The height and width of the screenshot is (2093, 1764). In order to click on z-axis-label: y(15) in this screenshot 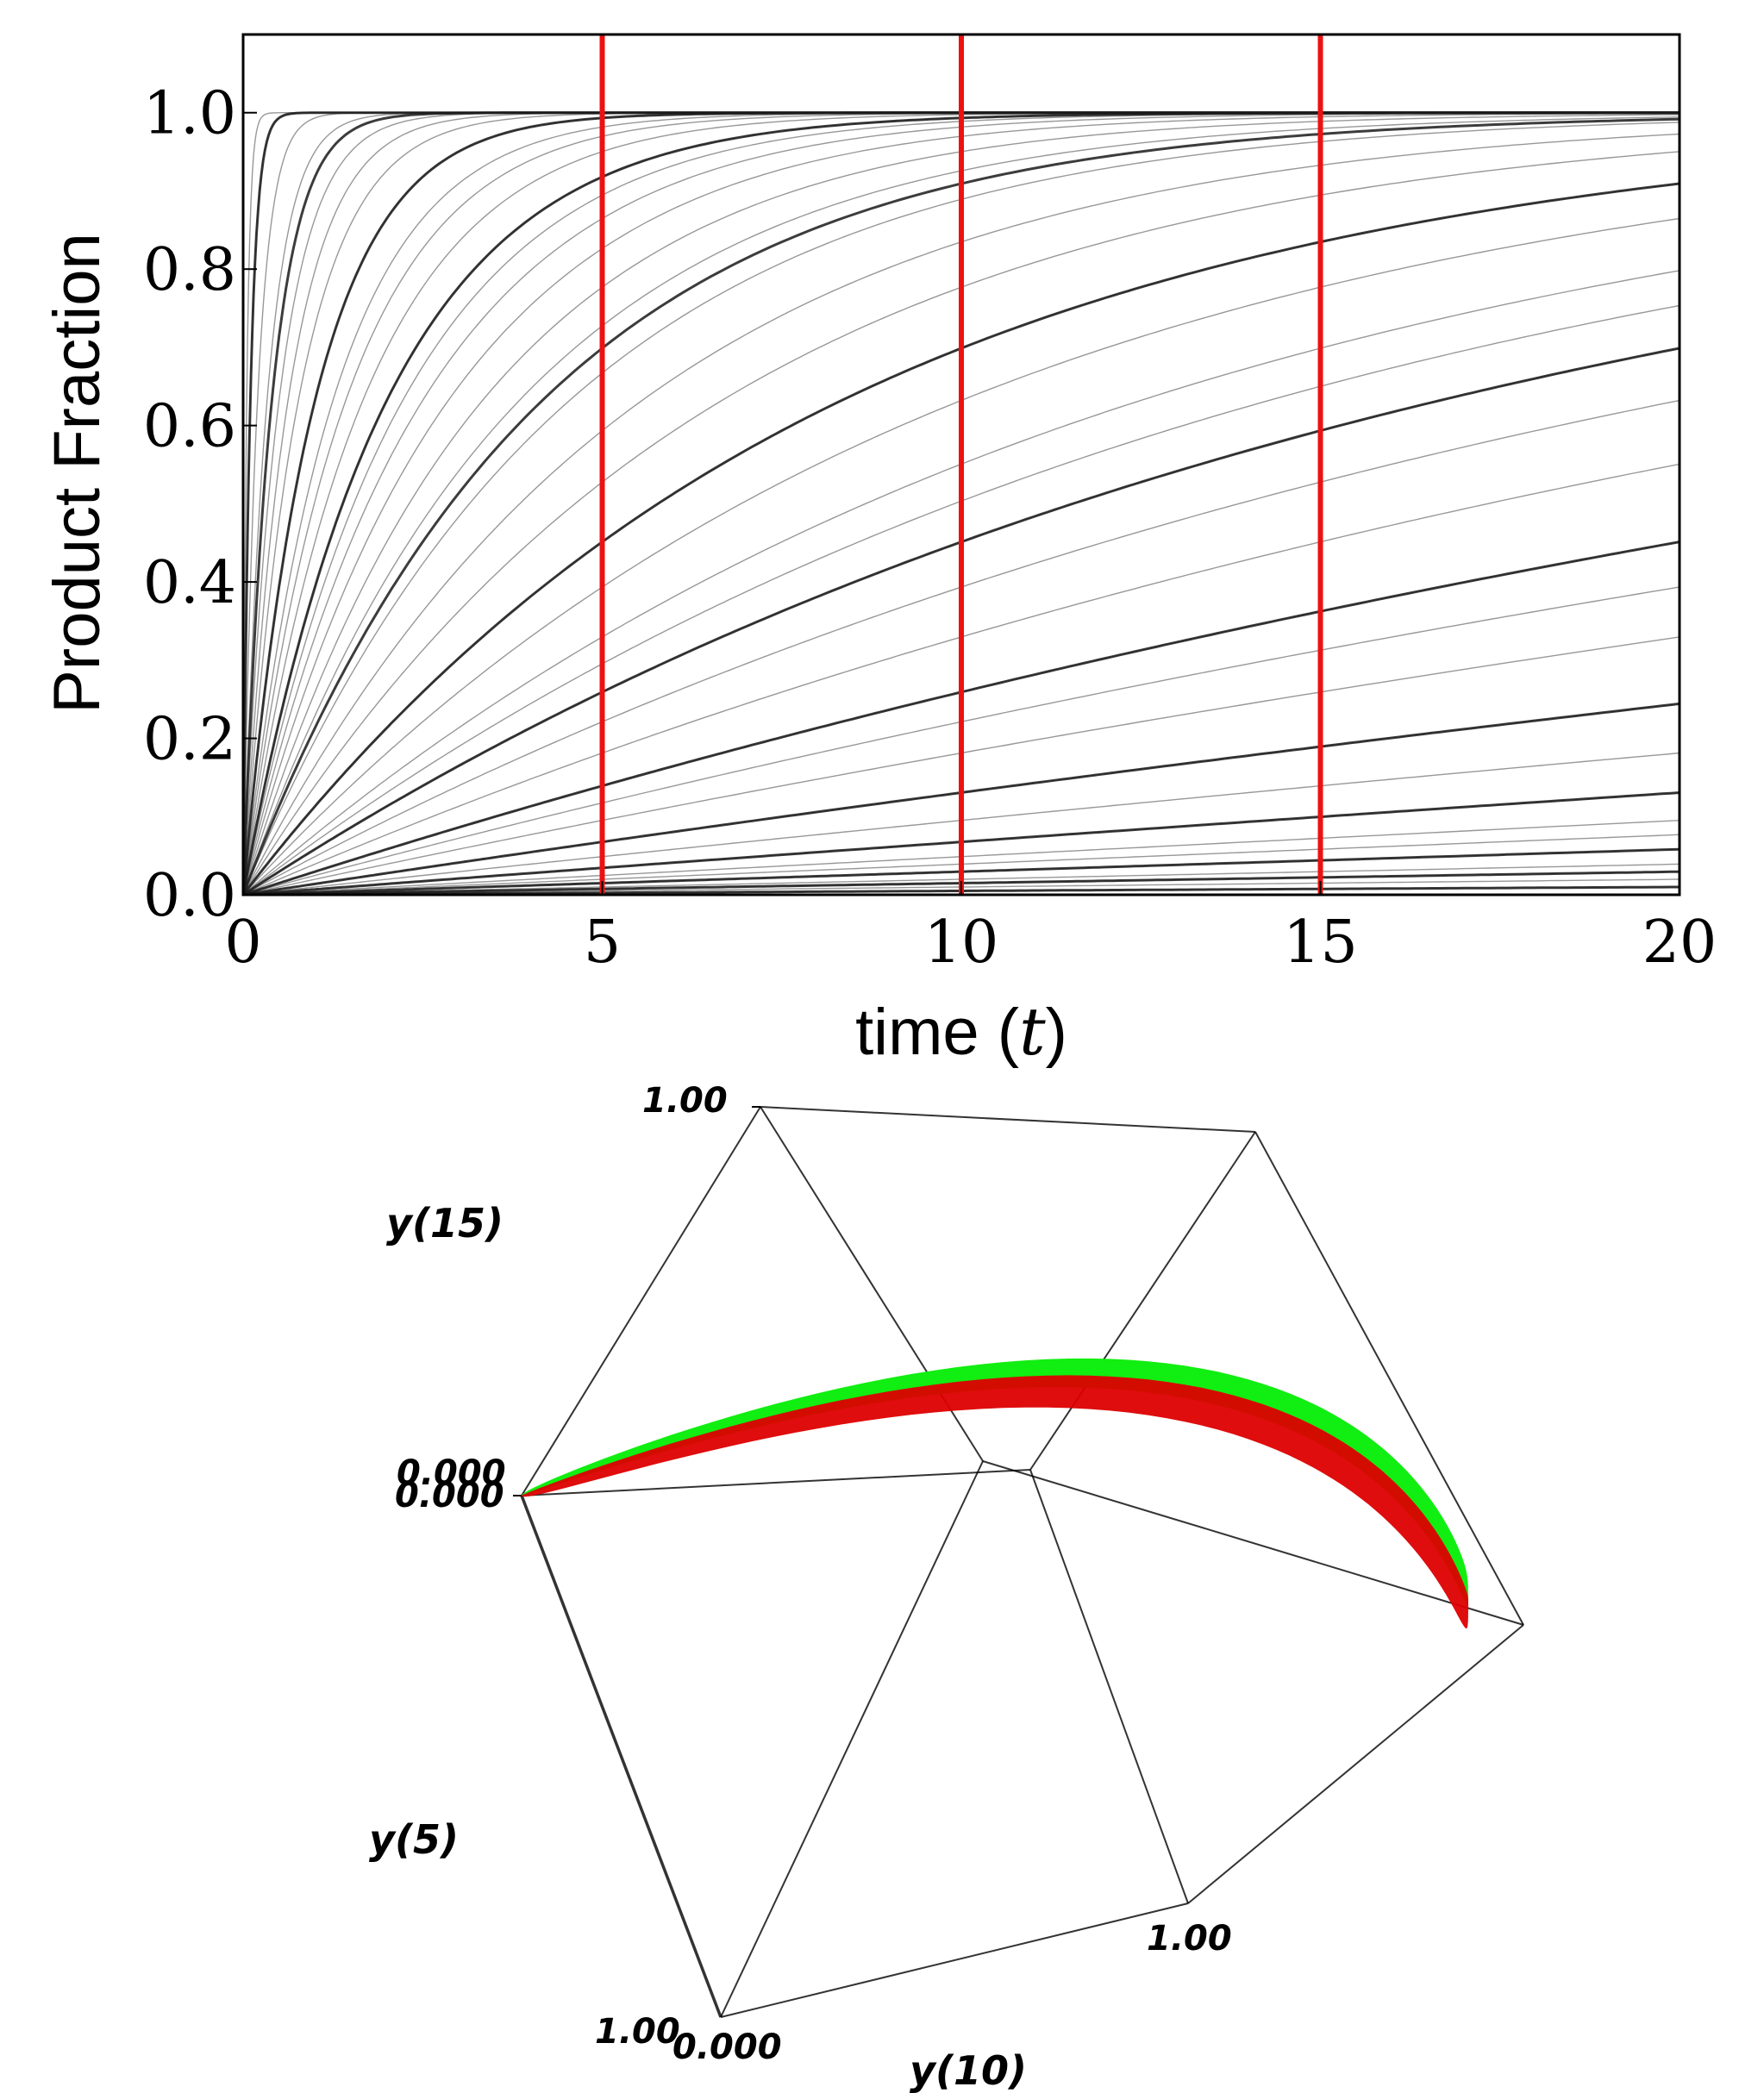, I will do `click(445, 1223)`.